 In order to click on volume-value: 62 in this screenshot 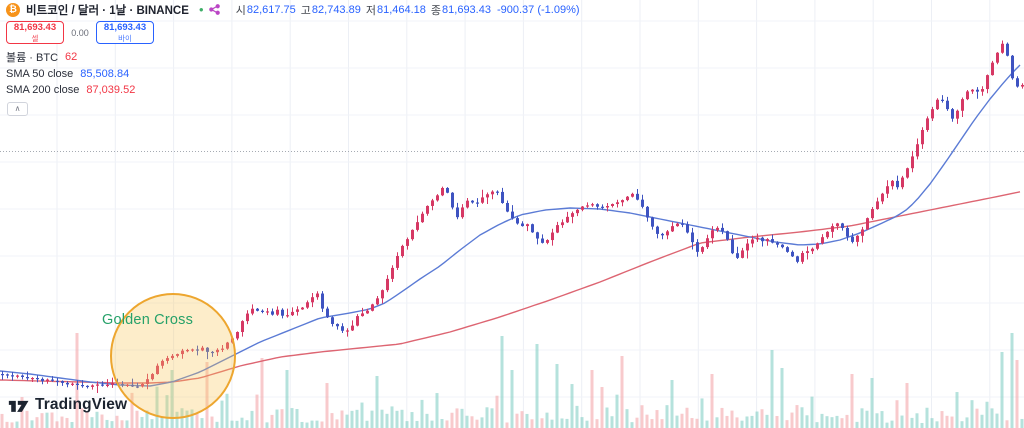, I will do `click(71, 57)`.